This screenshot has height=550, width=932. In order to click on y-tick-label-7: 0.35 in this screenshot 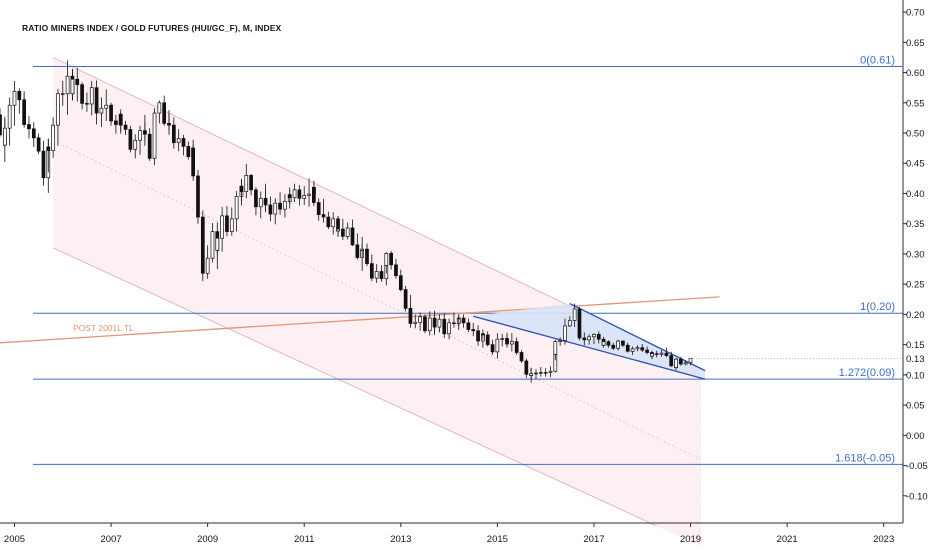, I will do `click(915, 224)`.